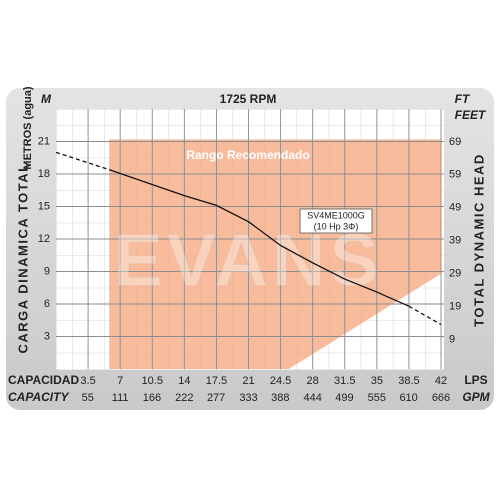  I want to click on y-tick-label: 12, so click(44, 239).